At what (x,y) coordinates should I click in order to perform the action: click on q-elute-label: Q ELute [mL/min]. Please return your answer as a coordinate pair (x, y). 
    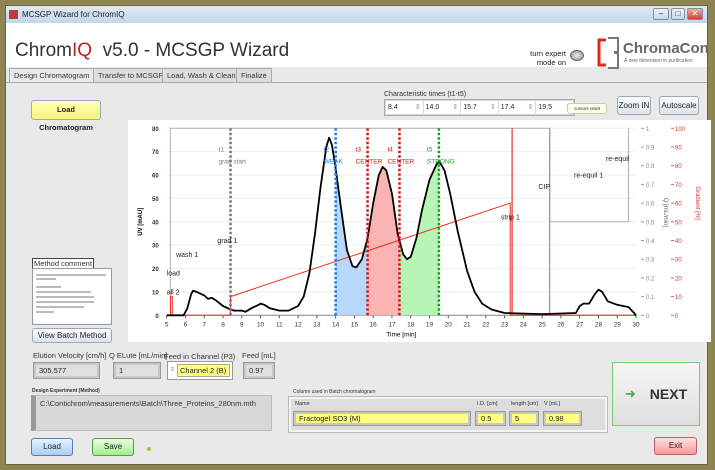
    Looking at the image, I should click on (138, 355).